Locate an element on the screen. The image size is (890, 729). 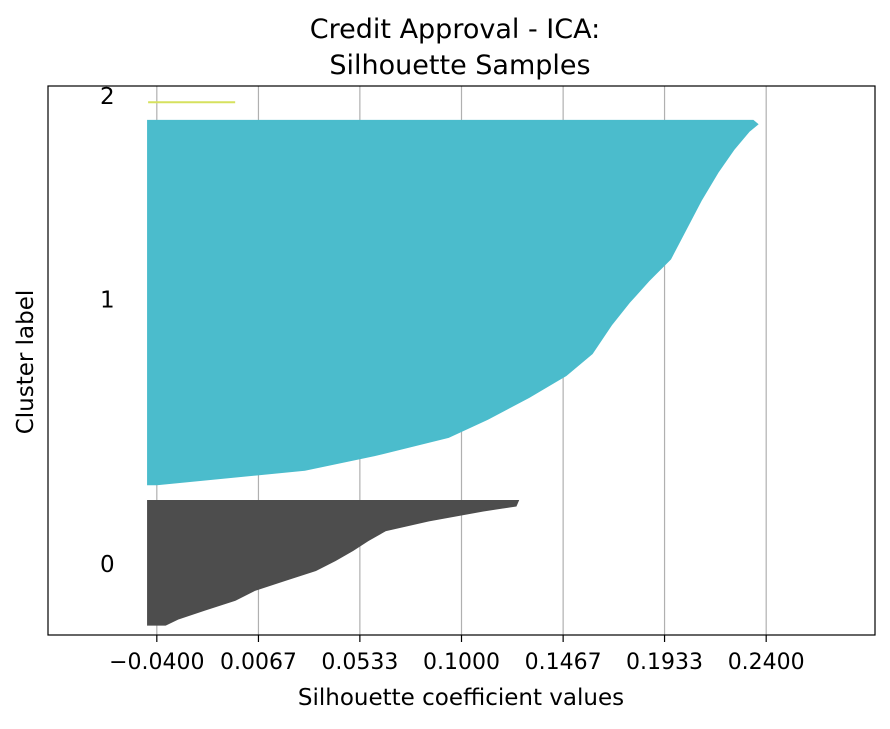
cluster-label-0: 0 is located at coordinates (107, 565).